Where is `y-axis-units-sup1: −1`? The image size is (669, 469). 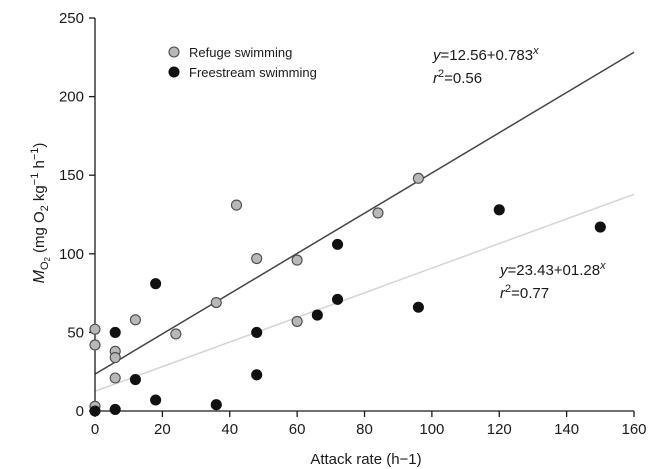 y-axis-units-sup1: −1 is located at coordinates (35, 179).